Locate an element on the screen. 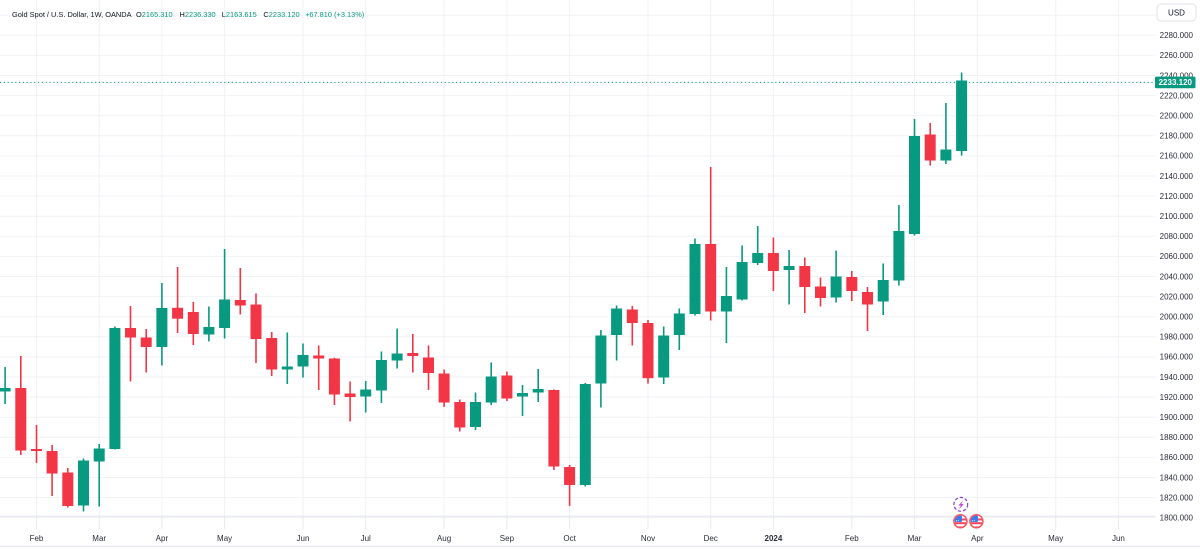  svg-text: 1800.000 is located at coordinates (1177, 518).